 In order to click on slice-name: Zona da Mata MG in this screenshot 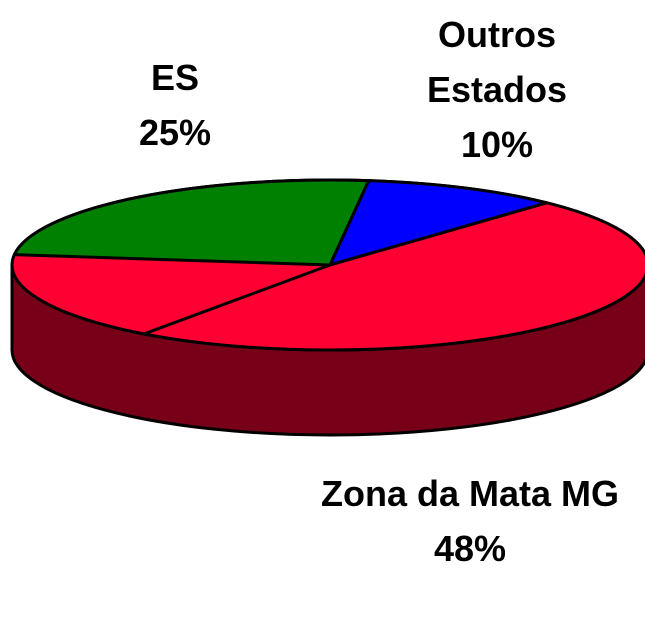, I will do `click(470, 493)`.